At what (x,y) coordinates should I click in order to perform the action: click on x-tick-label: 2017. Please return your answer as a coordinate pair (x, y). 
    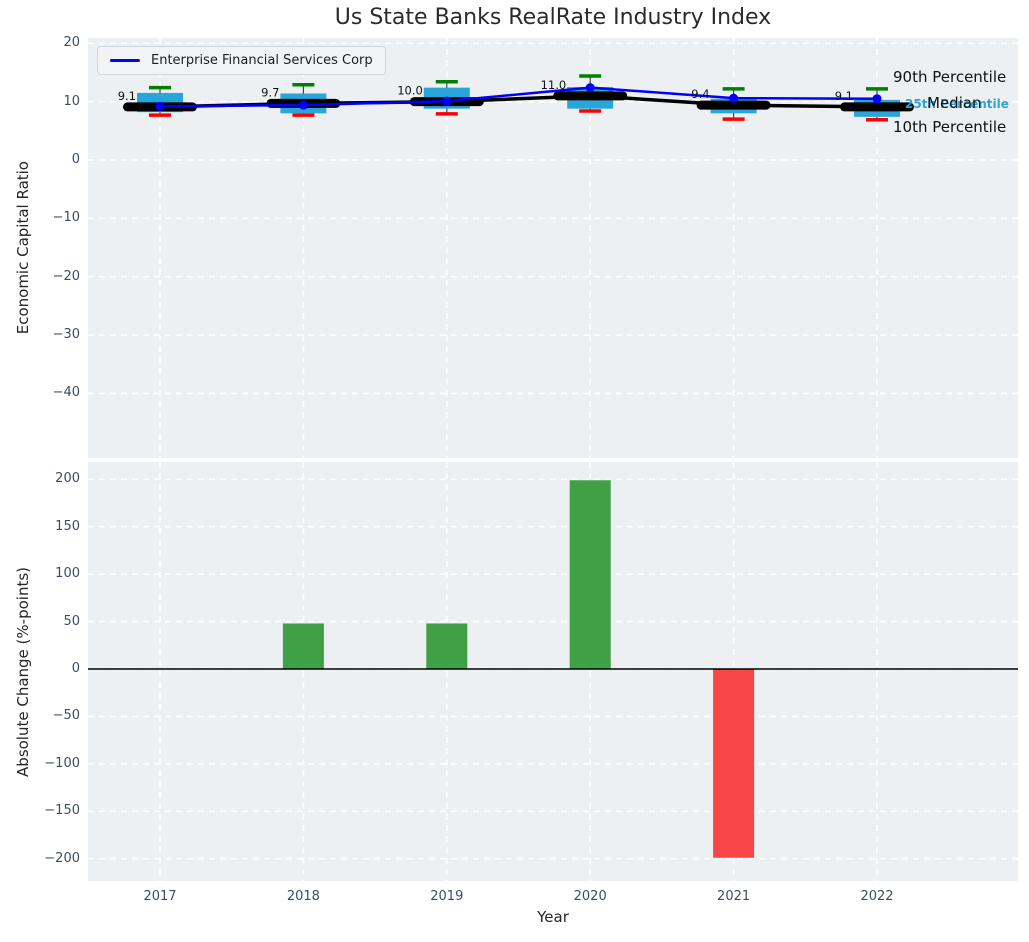
    Looking at the image, I should click on (160, 896).